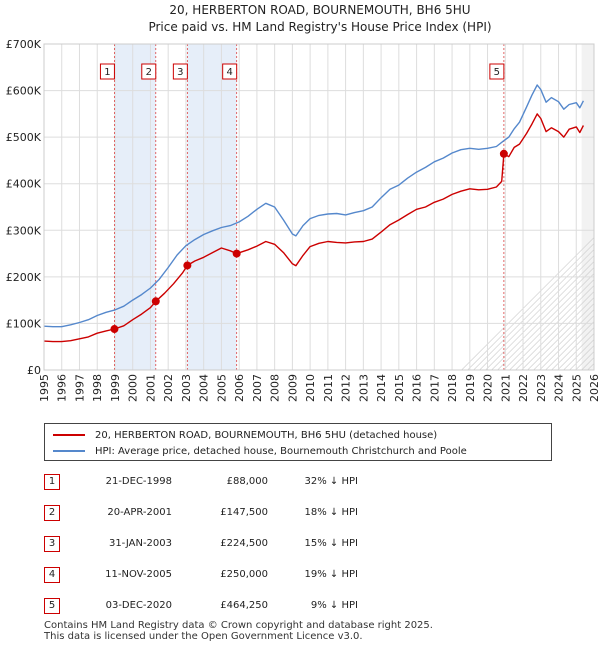 The width and height of the screenshot is (600, 650). I want to click on x-tick-label: 2020, so click(488, 388).